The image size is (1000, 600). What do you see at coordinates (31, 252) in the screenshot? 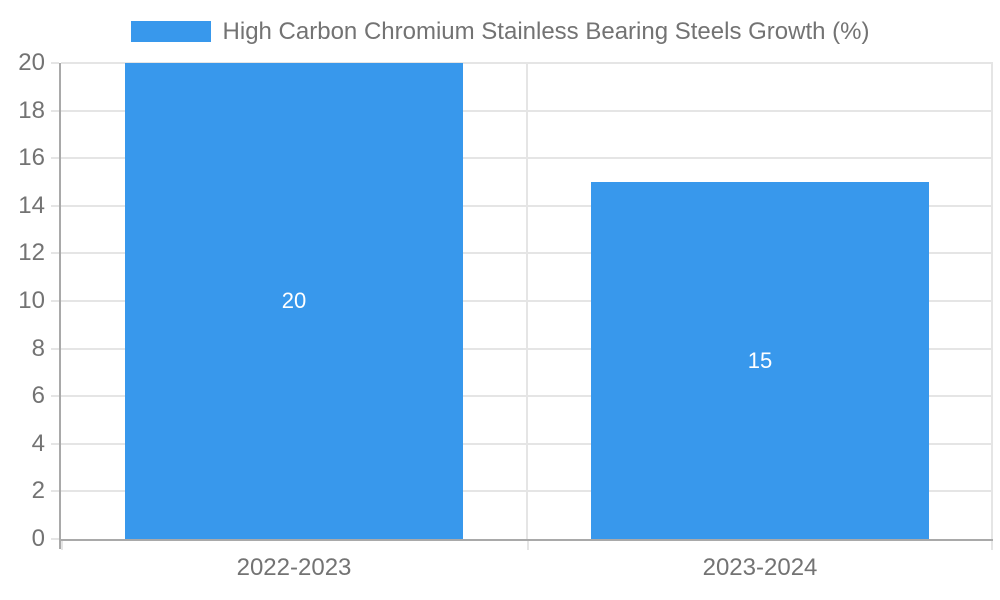
I see `y-axis-tick-label: 12` at bounding box center [31, 252].